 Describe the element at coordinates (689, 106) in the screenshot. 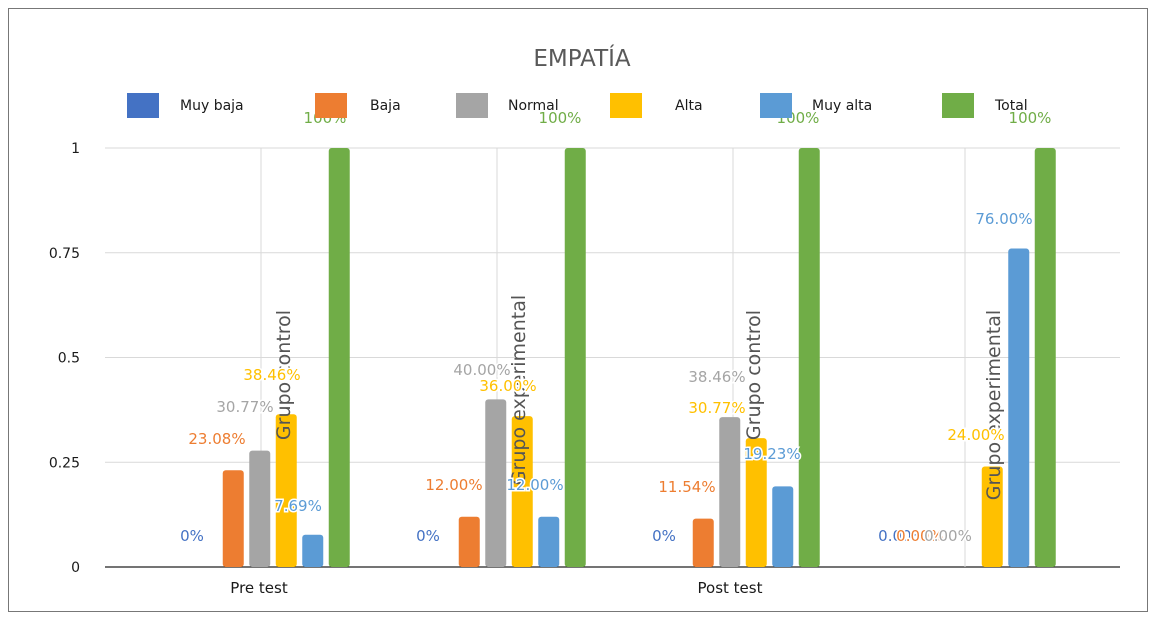

I see `legend-label-alta: Alta` at that location.